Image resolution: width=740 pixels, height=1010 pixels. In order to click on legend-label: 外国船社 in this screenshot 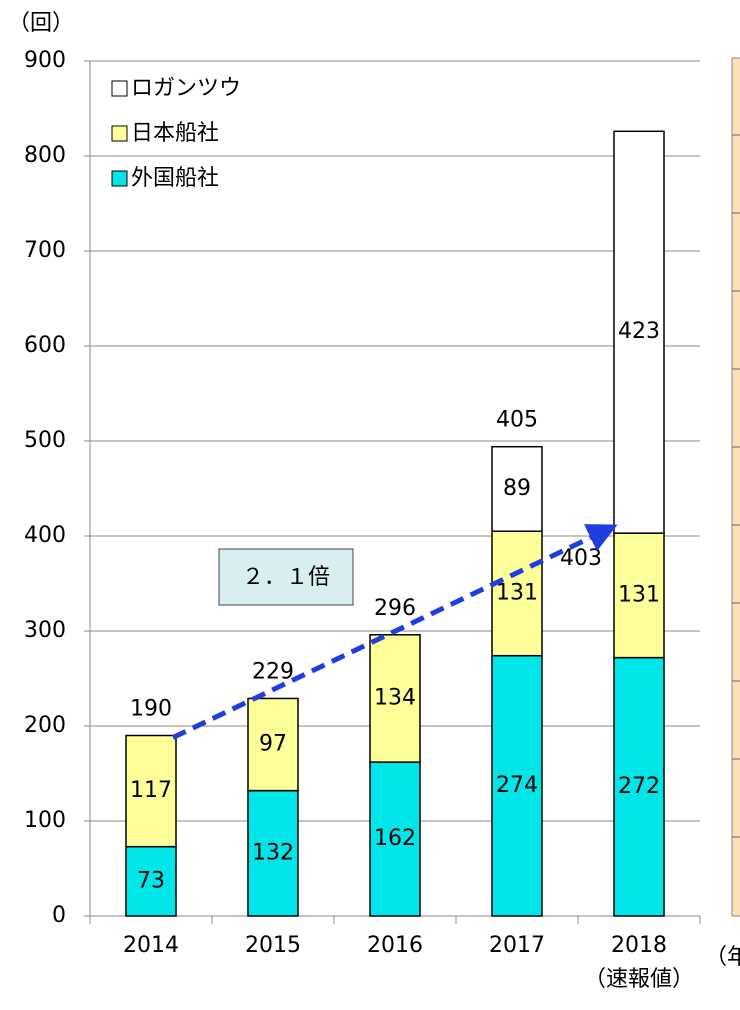, I will do `click(175, 178)`.